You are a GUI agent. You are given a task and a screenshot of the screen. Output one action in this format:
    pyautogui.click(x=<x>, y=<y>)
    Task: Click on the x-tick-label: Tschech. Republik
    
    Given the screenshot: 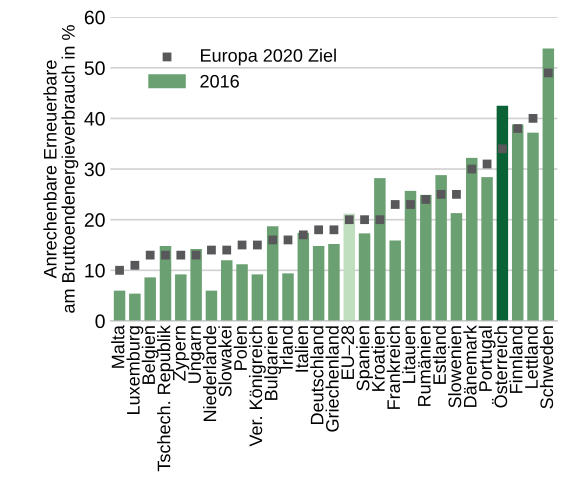 What is the action you would take?
    pyautogui.click(x=165, y=398)
    